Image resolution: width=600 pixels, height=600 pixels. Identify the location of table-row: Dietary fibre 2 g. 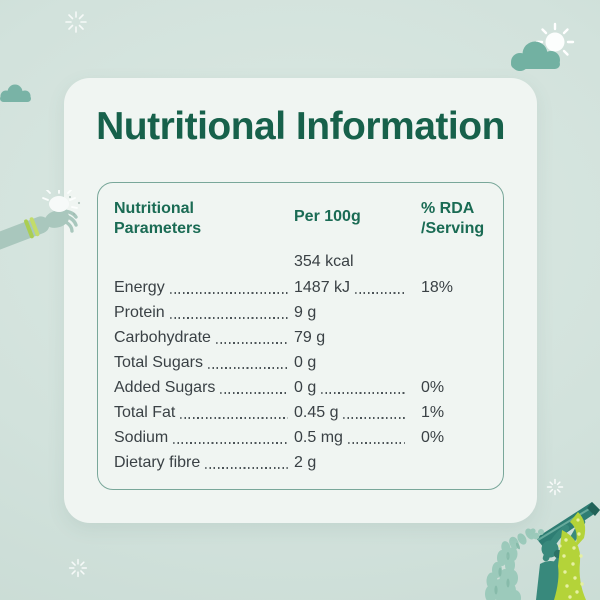
(298, 462).